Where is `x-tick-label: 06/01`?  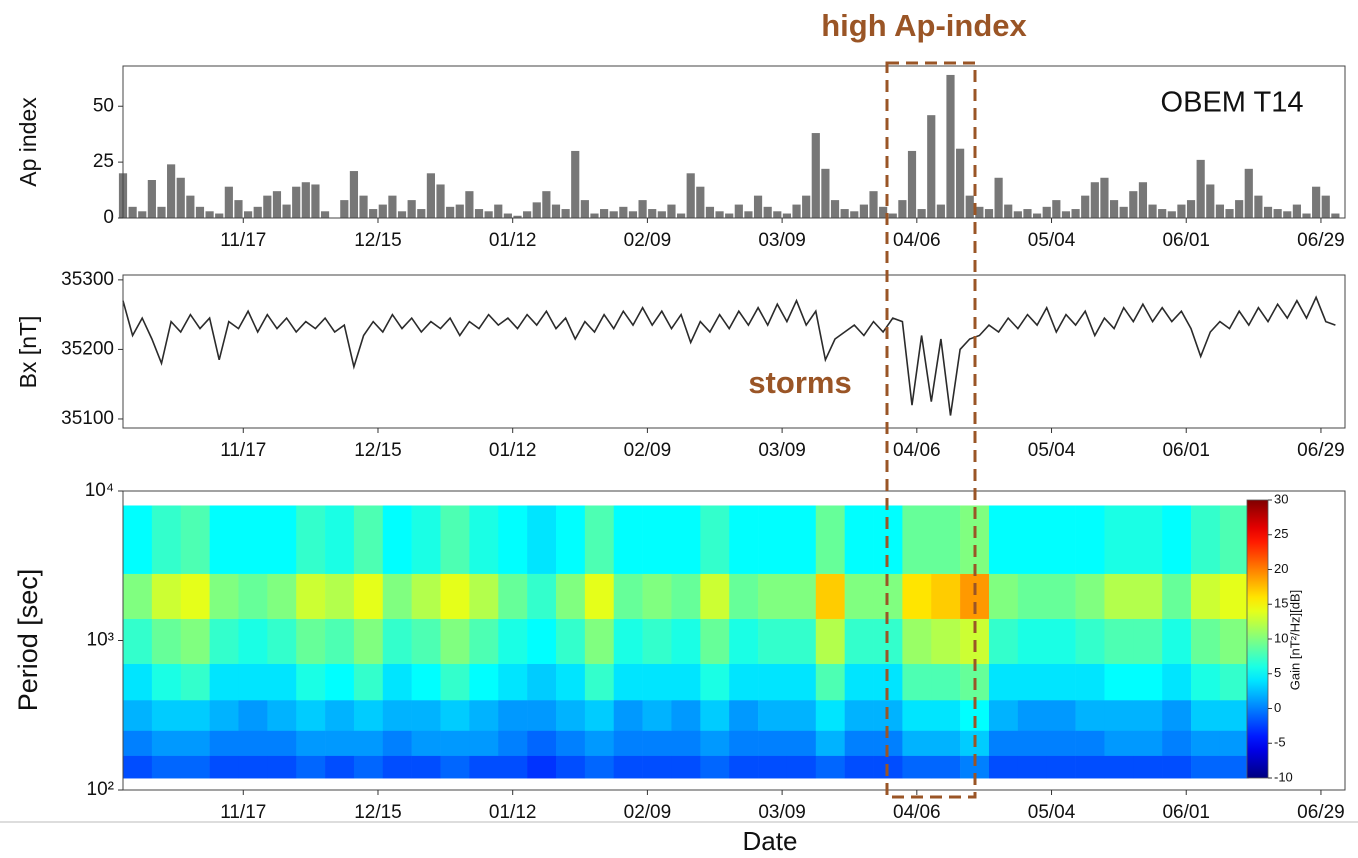 x-tick-label: 06/01 is located at coordinates (1186, 240).